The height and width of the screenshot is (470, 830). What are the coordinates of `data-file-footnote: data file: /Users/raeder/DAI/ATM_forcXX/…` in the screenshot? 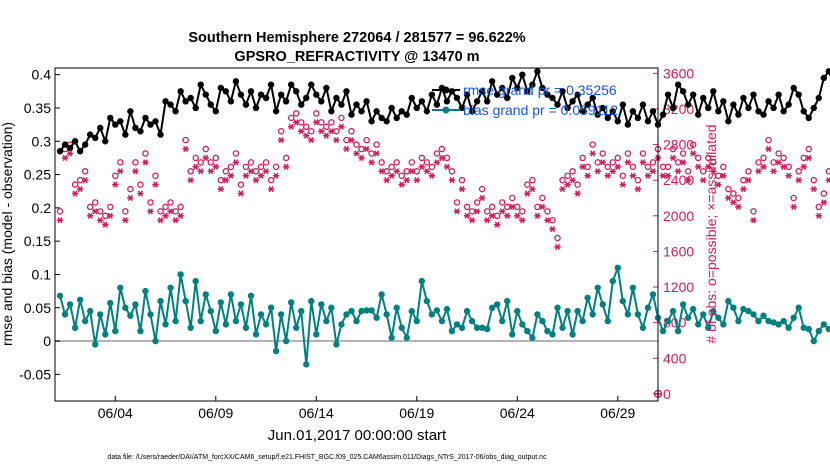 It's located at (327, 457).